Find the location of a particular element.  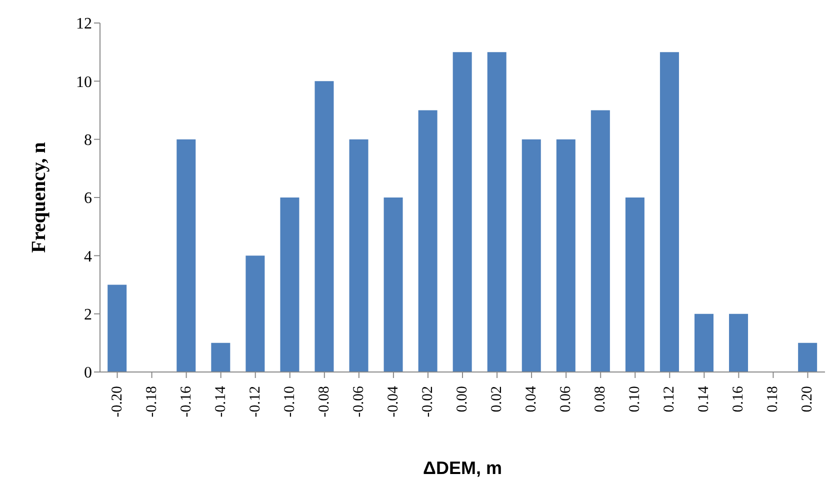

x-tick-label: -0.02 is located at coordinates (428, 402).